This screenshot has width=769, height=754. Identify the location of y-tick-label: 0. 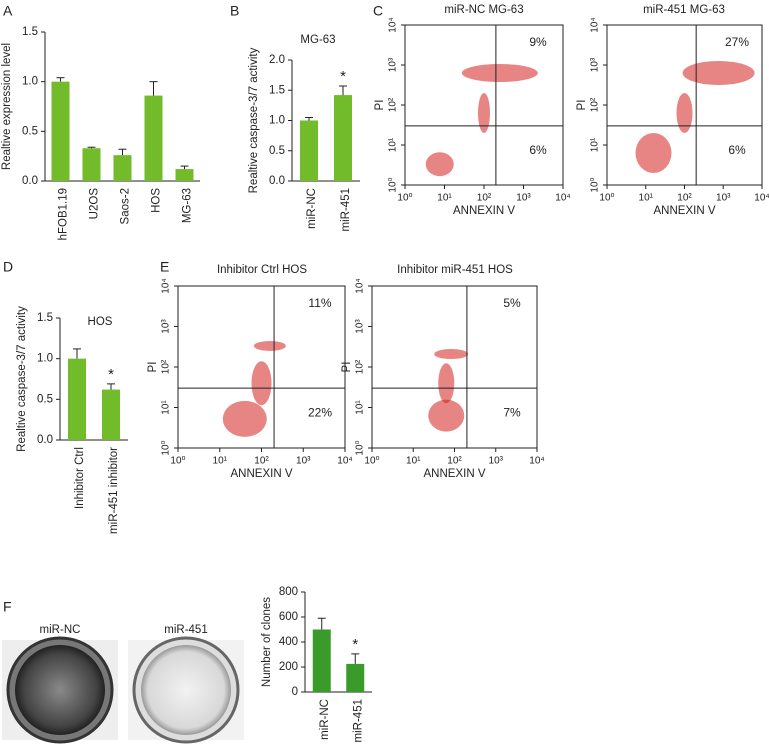
(295, 692).